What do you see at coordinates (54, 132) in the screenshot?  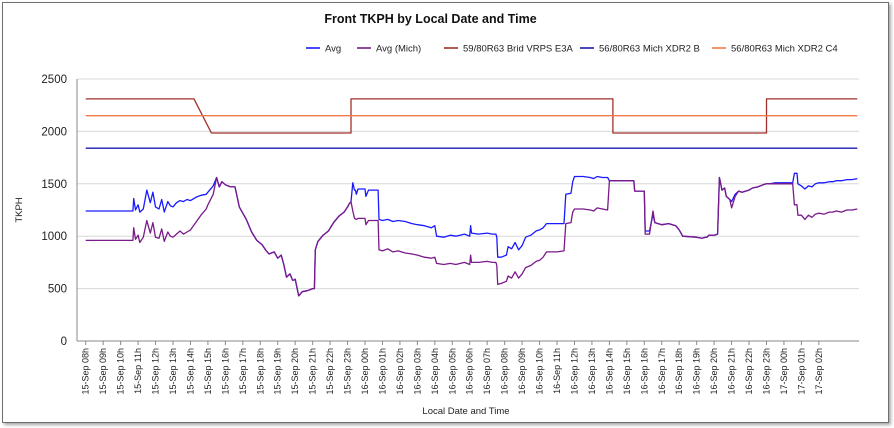 I see `y-tick-label: 2000` at bounding box center [54, 132].